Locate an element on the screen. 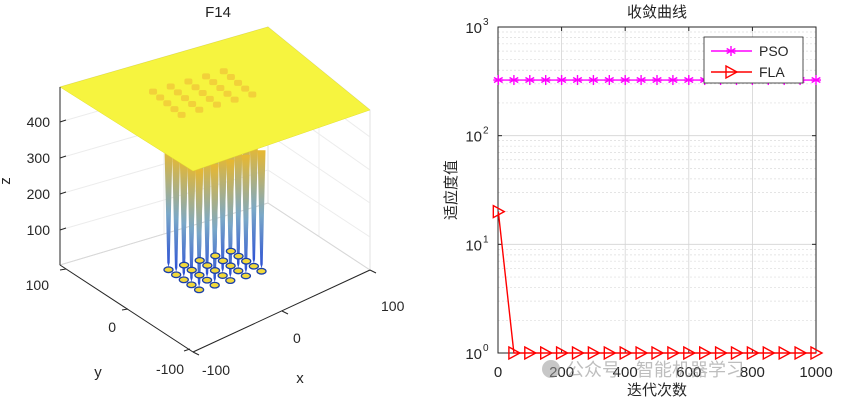  y-tick-base: 10 is located at coordinates (473, 354).